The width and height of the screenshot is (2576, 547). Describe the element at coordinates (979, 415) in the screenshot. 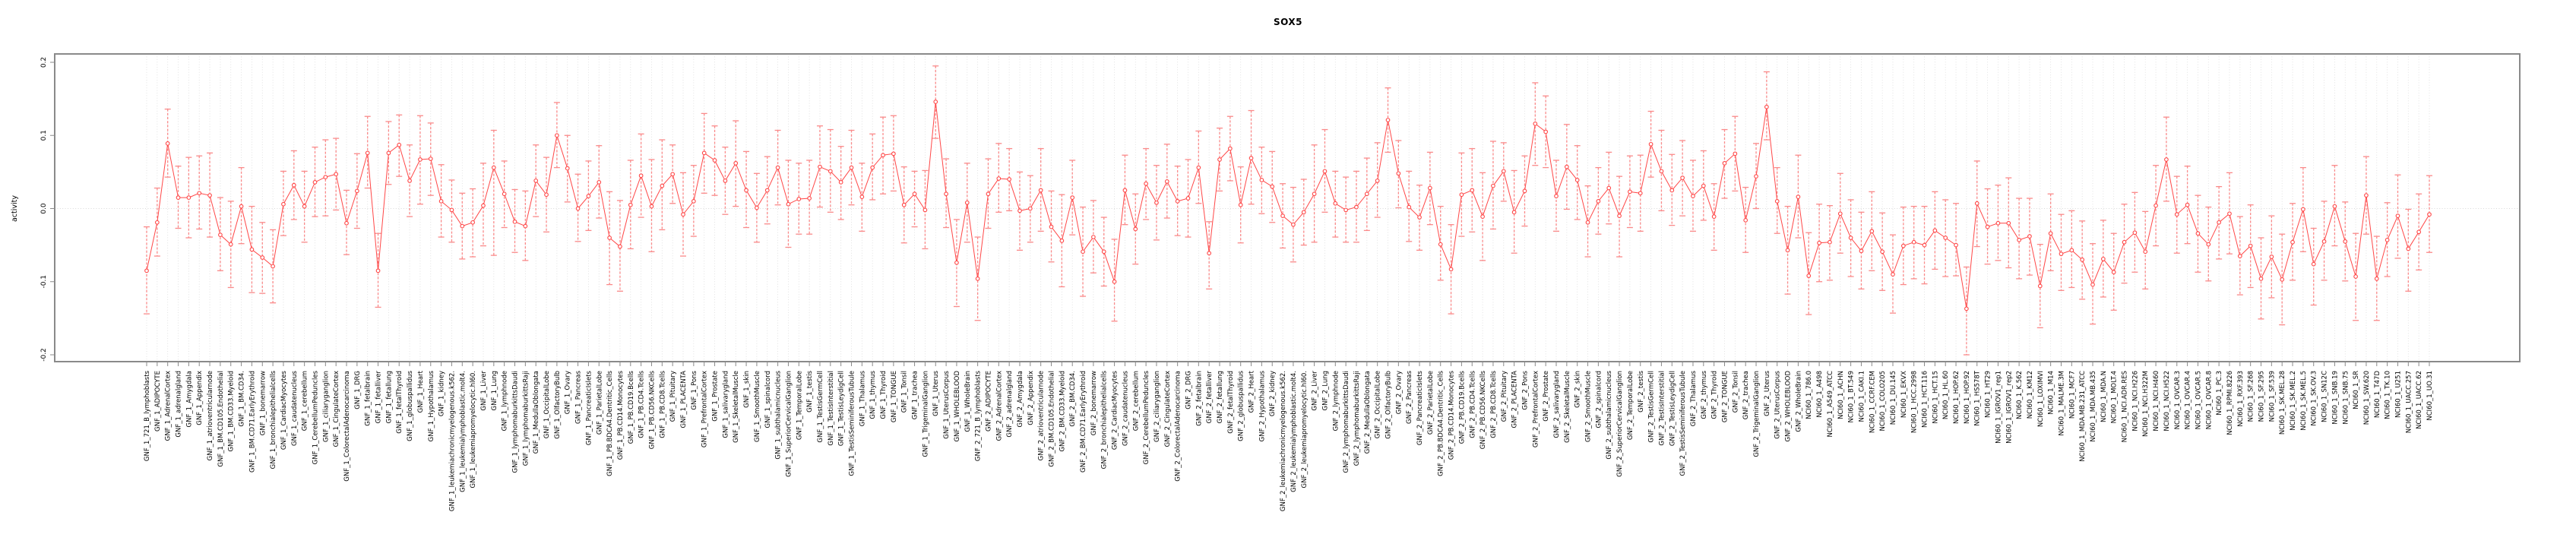

I see `x-tick-label: GNF_2_721_B_lymphoblasts` at that location.